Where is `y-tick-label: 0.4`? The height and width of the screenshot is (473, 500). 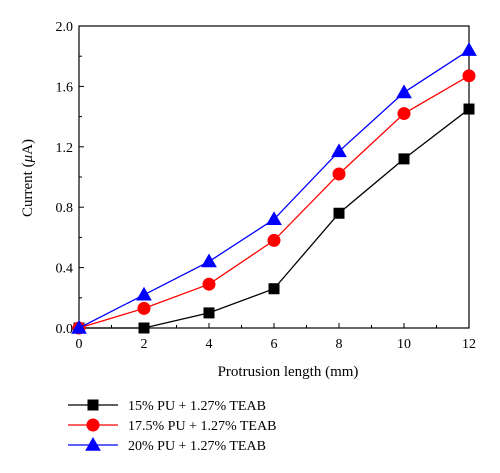 y-tick-label: 0.4 is located at coordinates (65, 269).